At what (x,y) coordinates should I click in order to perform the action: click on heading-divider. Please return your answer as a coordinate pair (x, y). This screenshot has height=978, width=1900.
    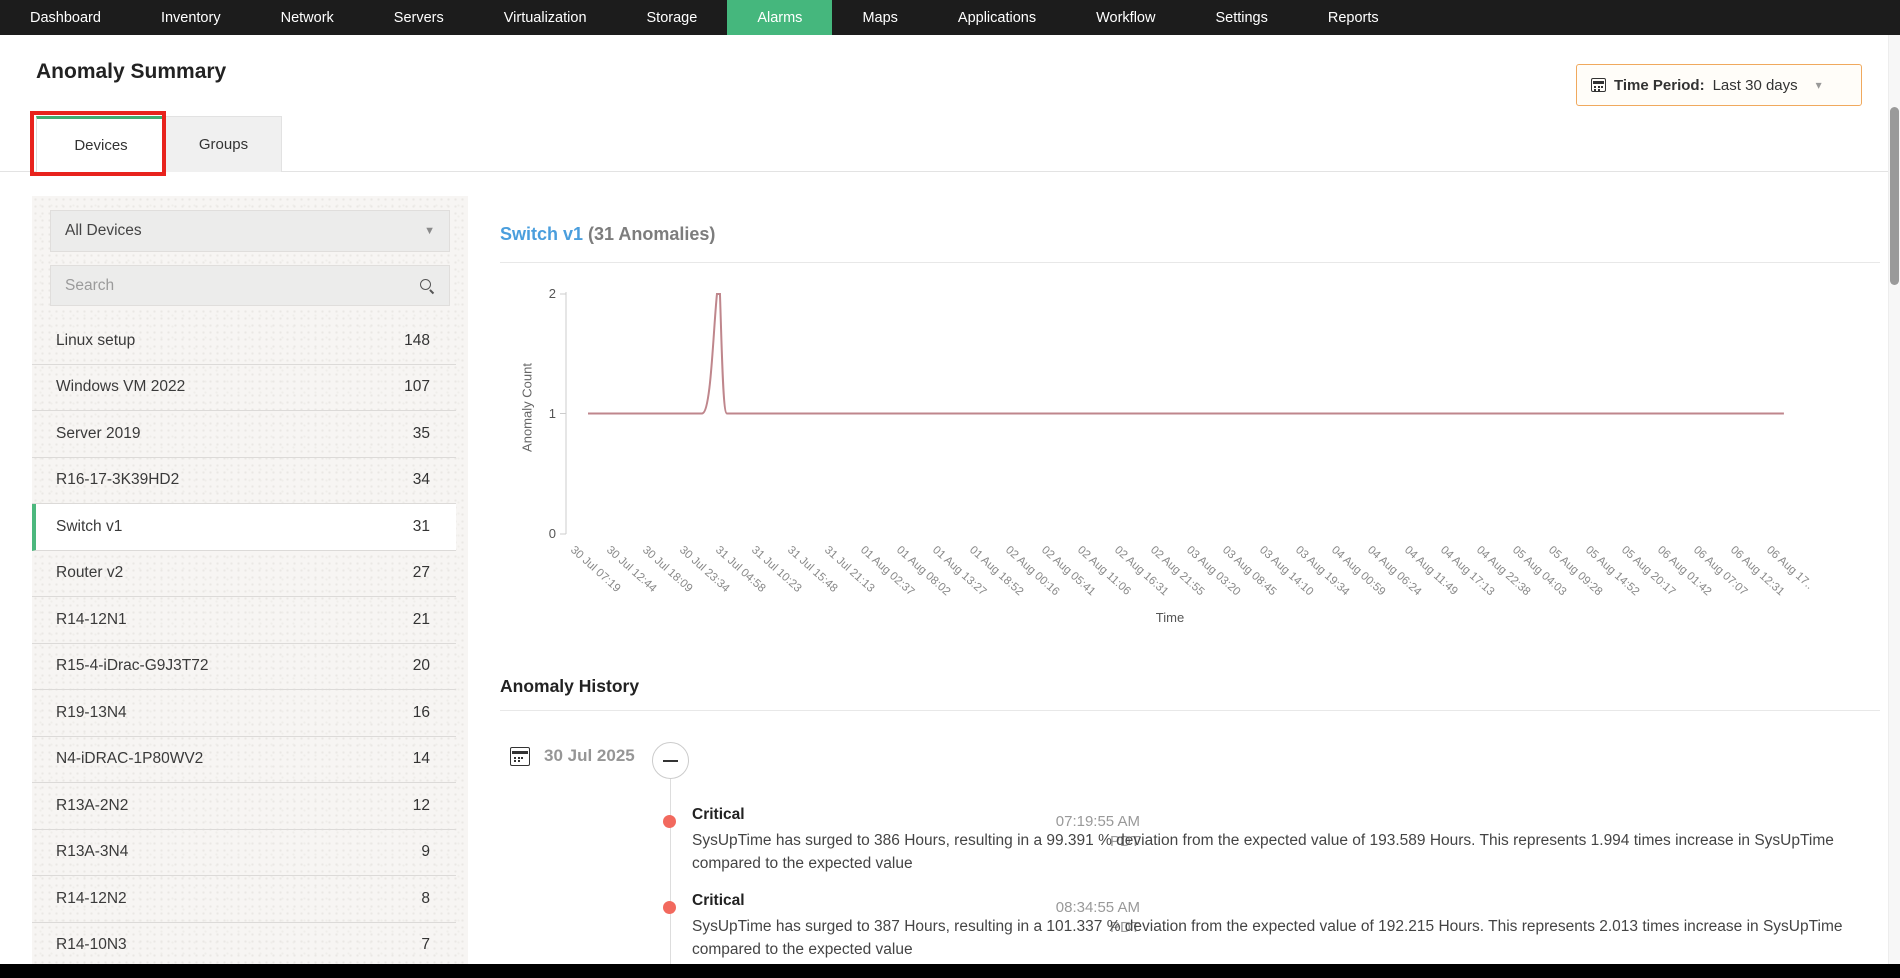
    Looking at the image, I should click on (1190, 262).